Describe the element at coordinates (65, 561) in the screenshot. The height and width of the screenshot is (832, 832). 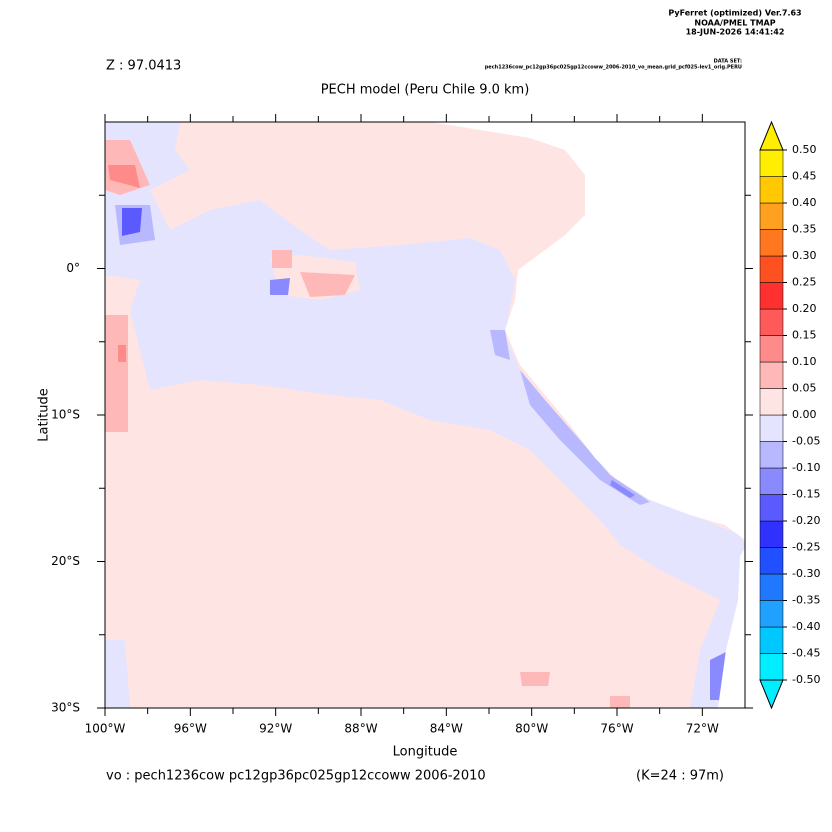
I see `y-tick-label: 20°S` at that location.